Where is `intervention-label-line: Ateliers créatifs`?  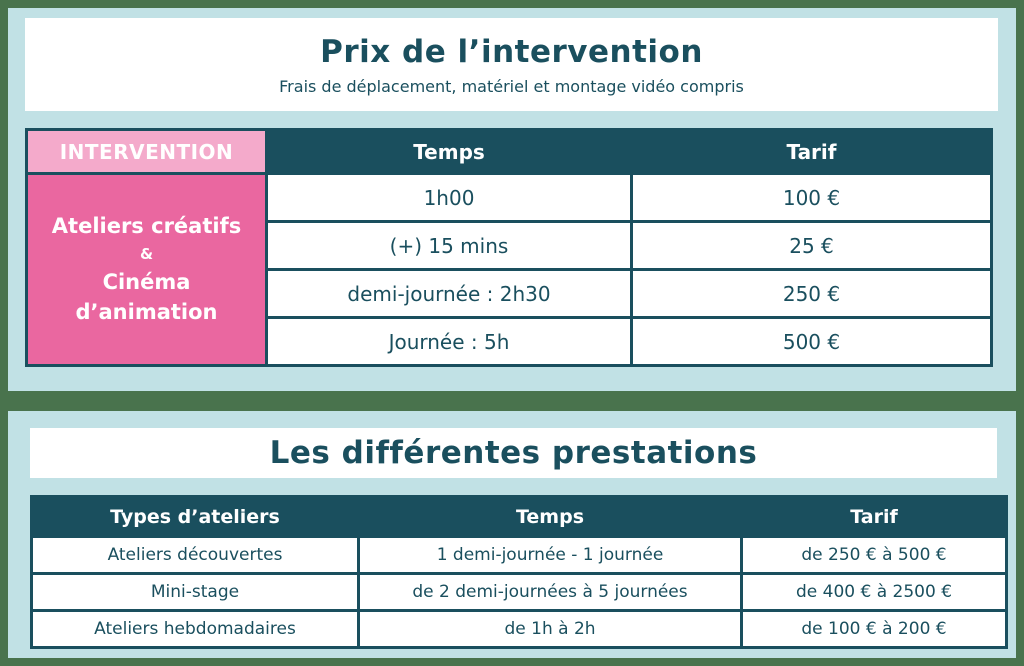
intervention-label-line: Ateliers créatifs is located at coordinates (146, 226).